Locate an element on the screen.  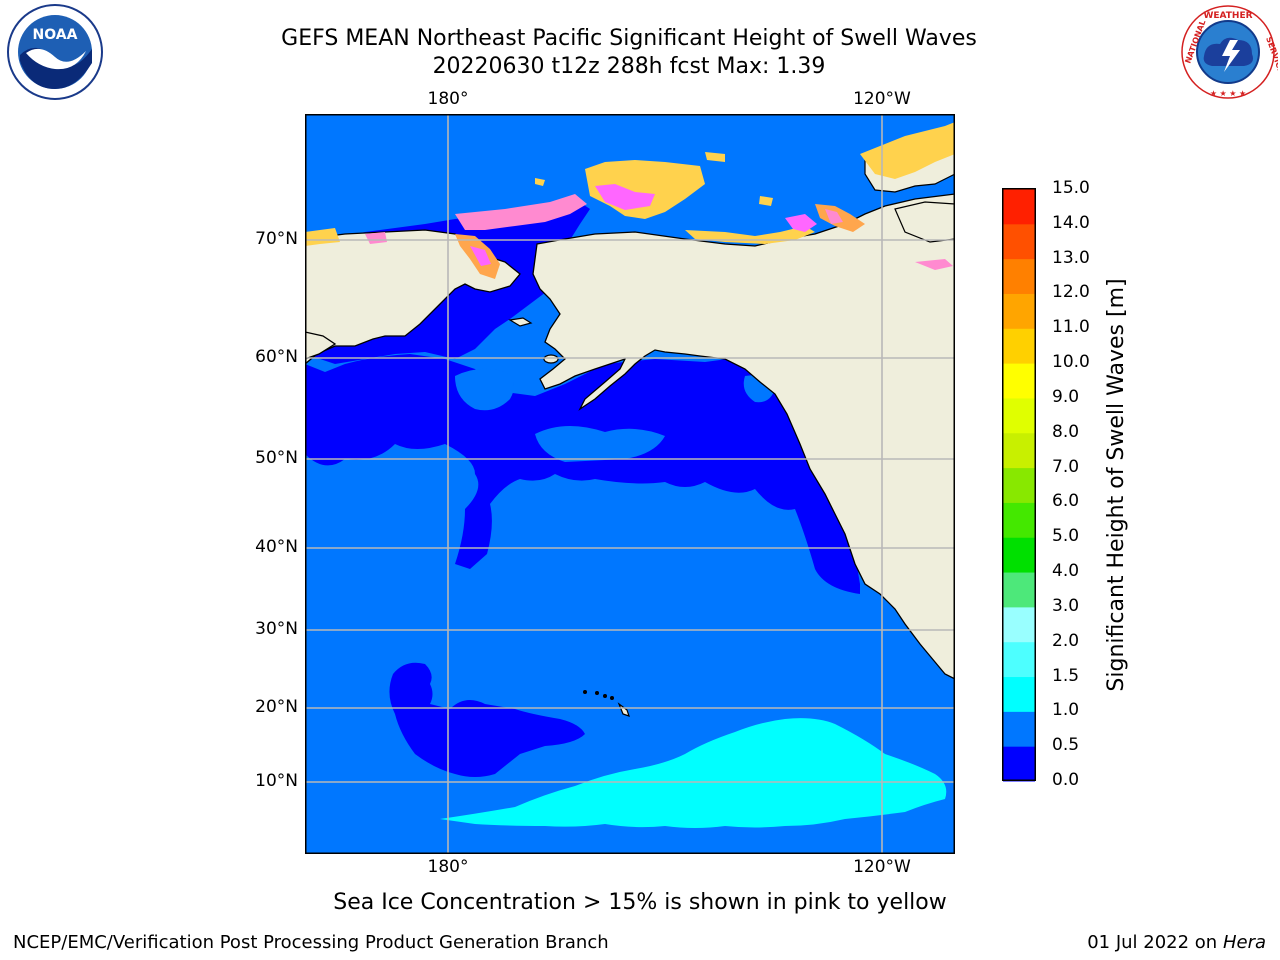
colorbar-tick-label: 3.0 is located at coordinates (1066, 605).